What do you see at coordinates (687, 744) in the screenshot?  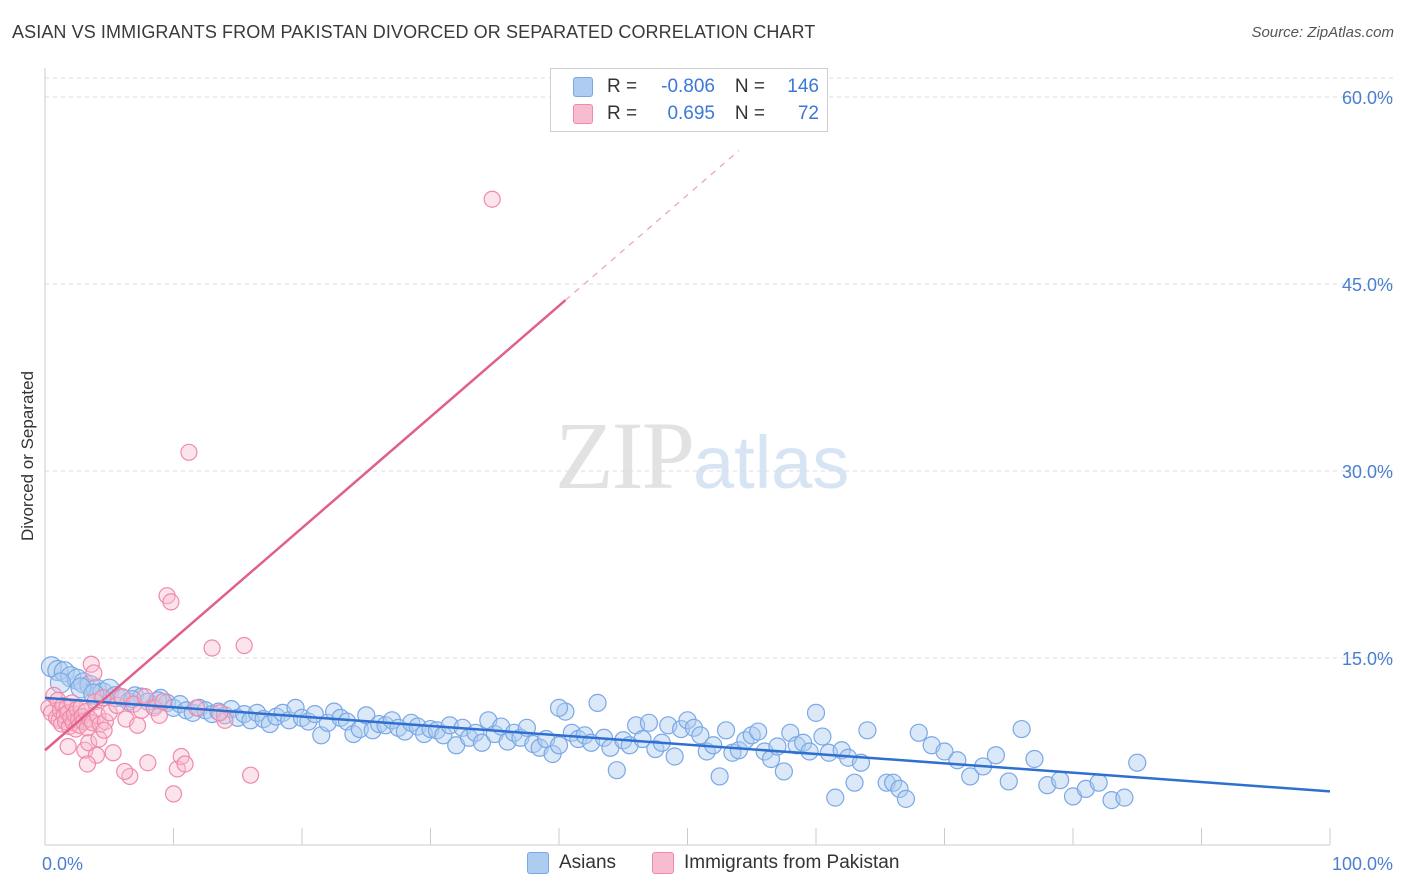 I see `asians-trend-line` at bounding box center [687, 744].